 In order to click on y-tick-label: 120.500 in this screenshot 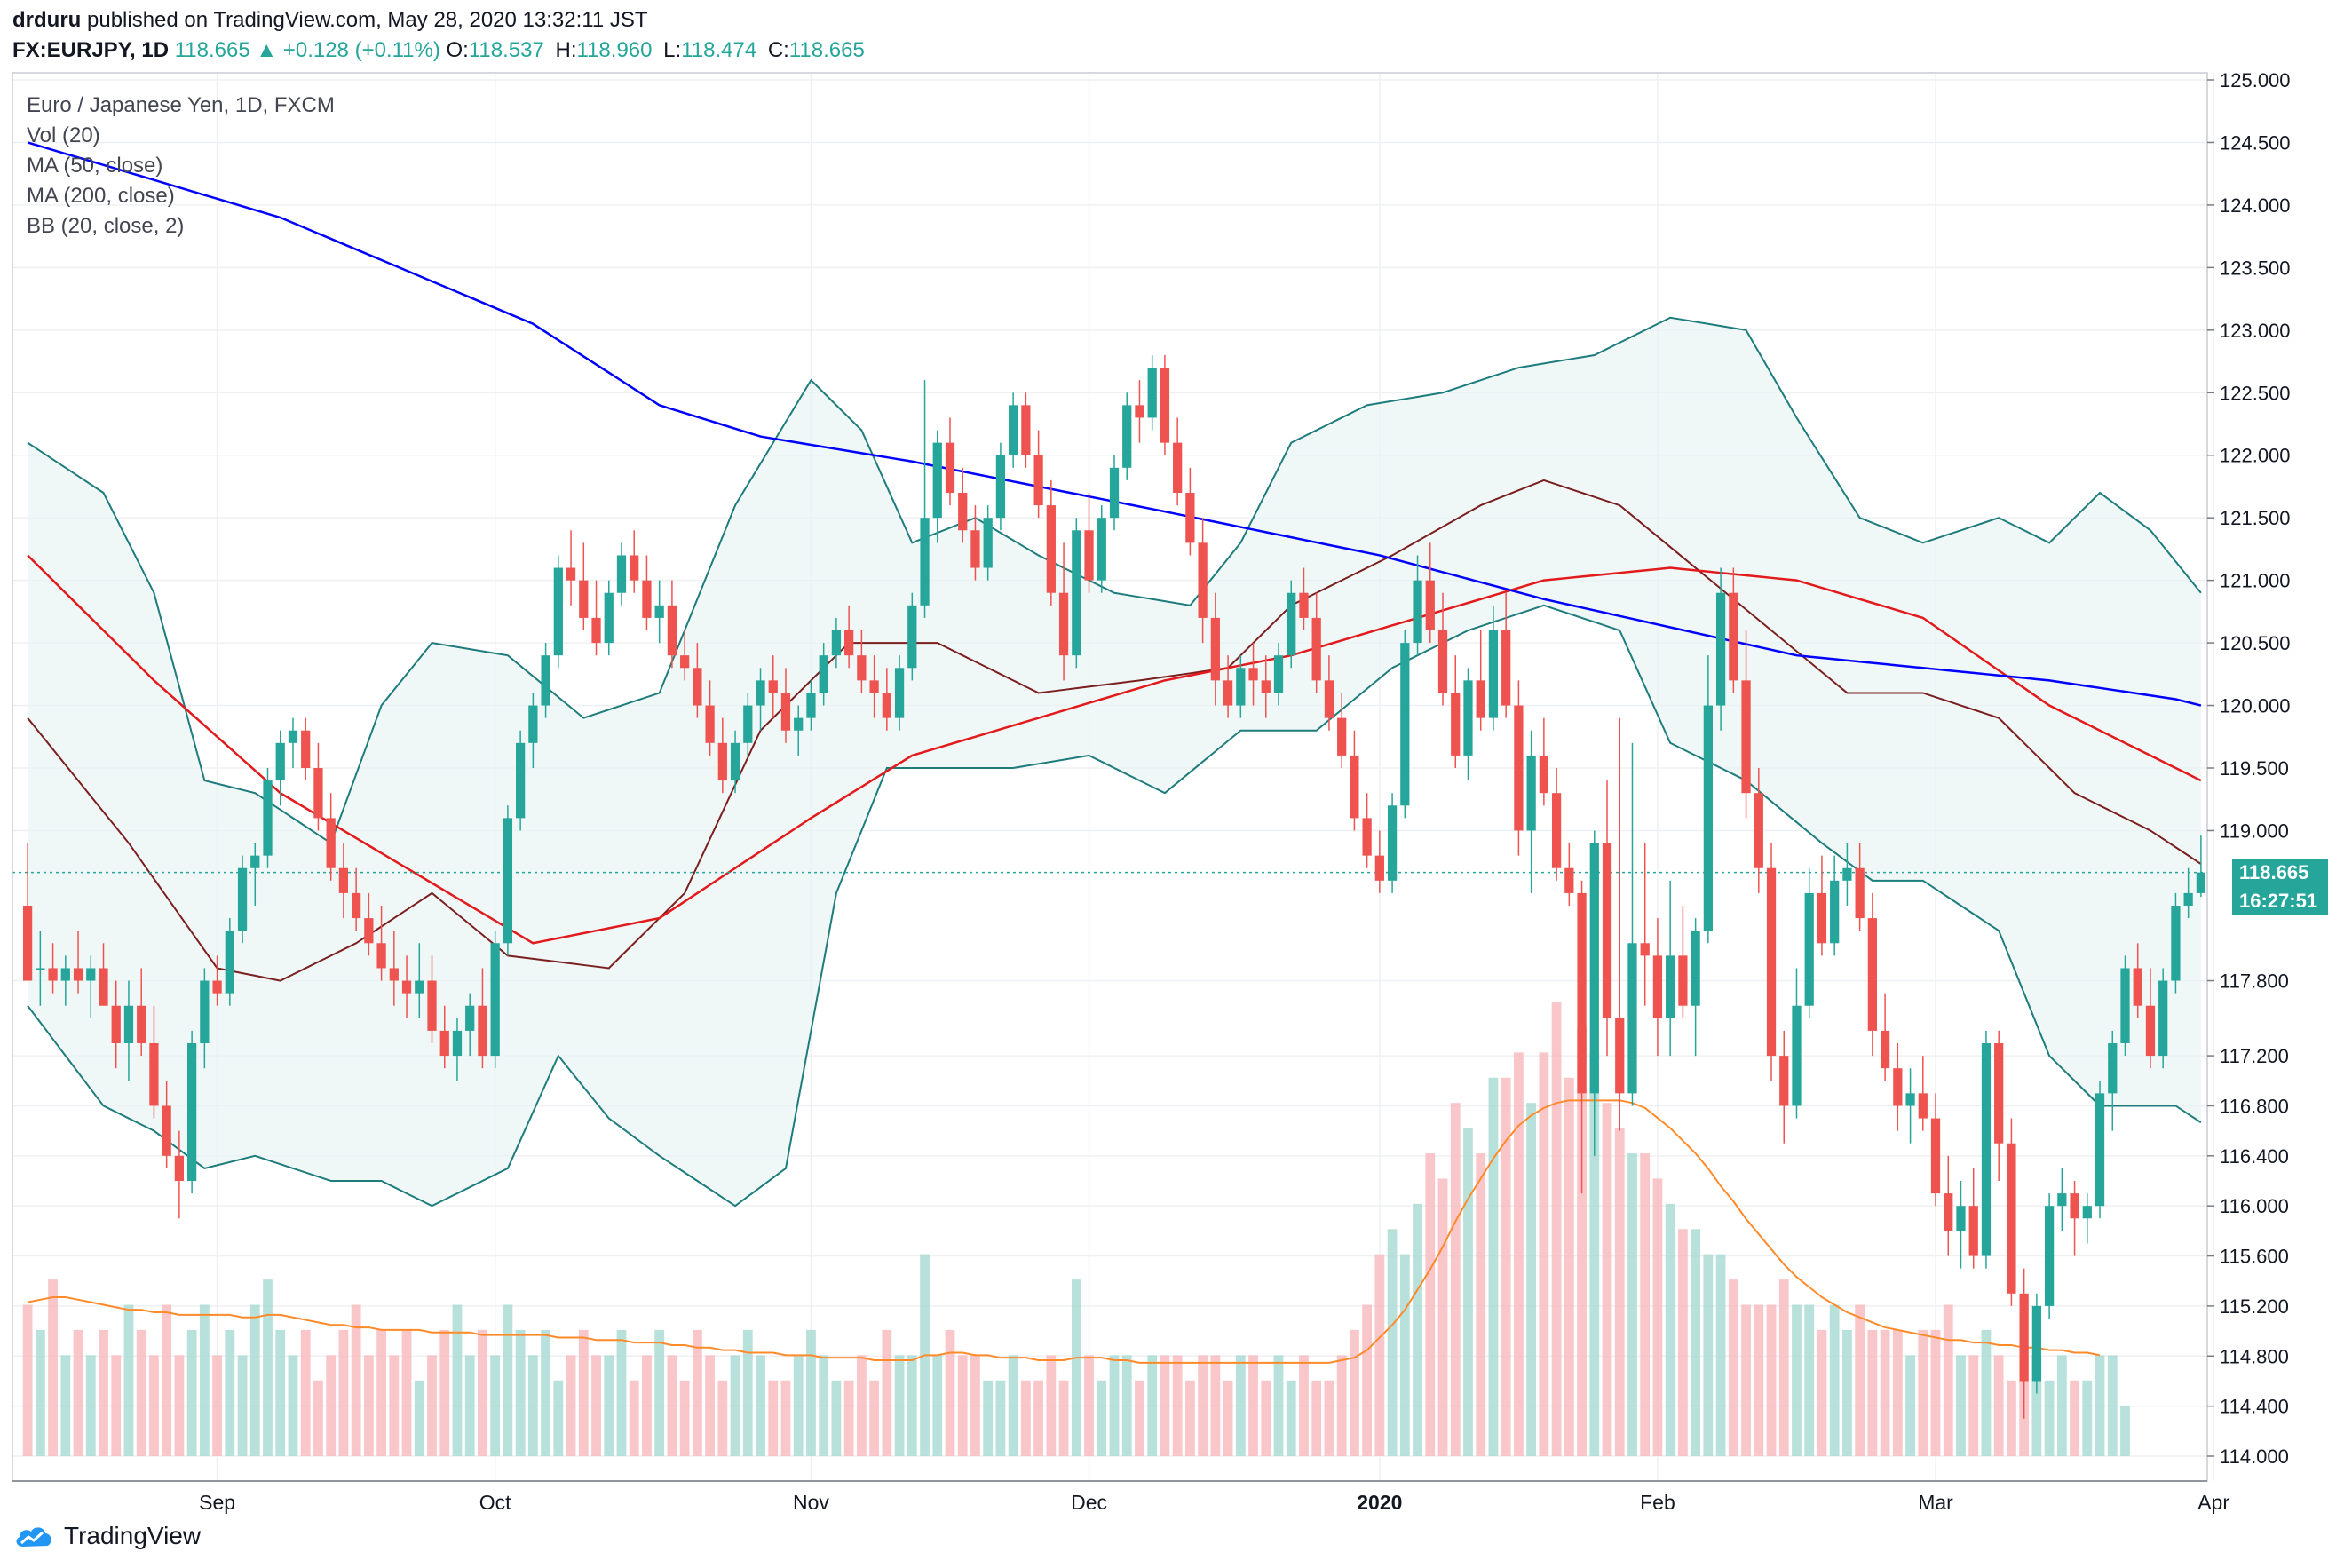, I will do `click(2255, 643)`.